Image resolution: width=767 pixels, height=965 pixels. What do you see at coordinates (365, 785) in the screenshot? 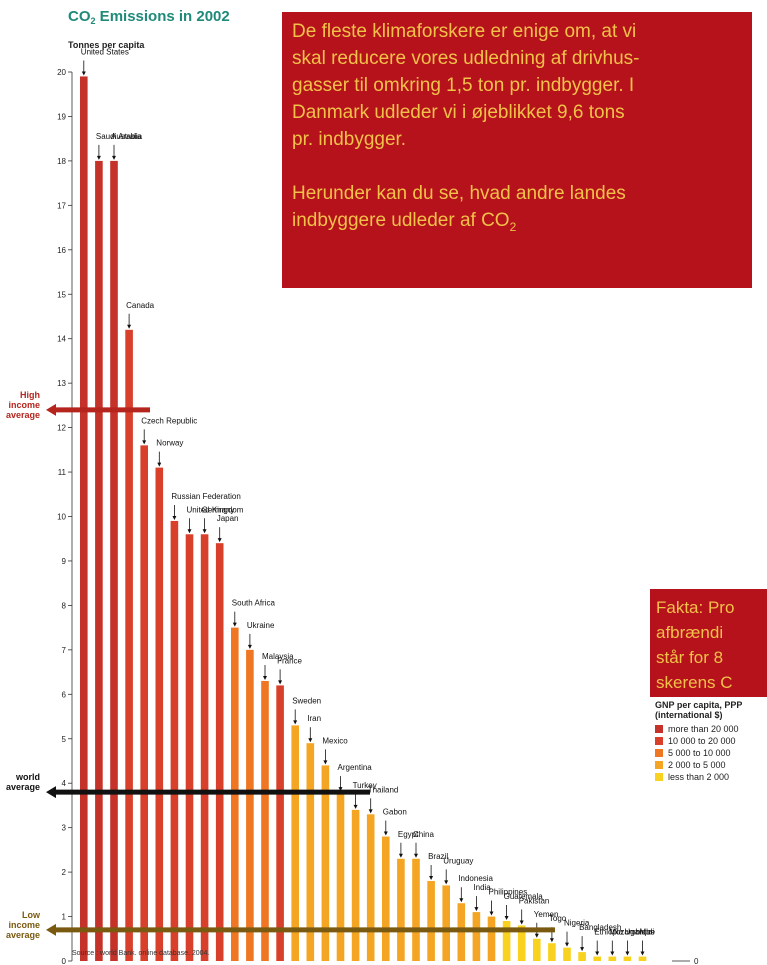
I see `bar-label: Turkey` at bounding box center [365, 785].